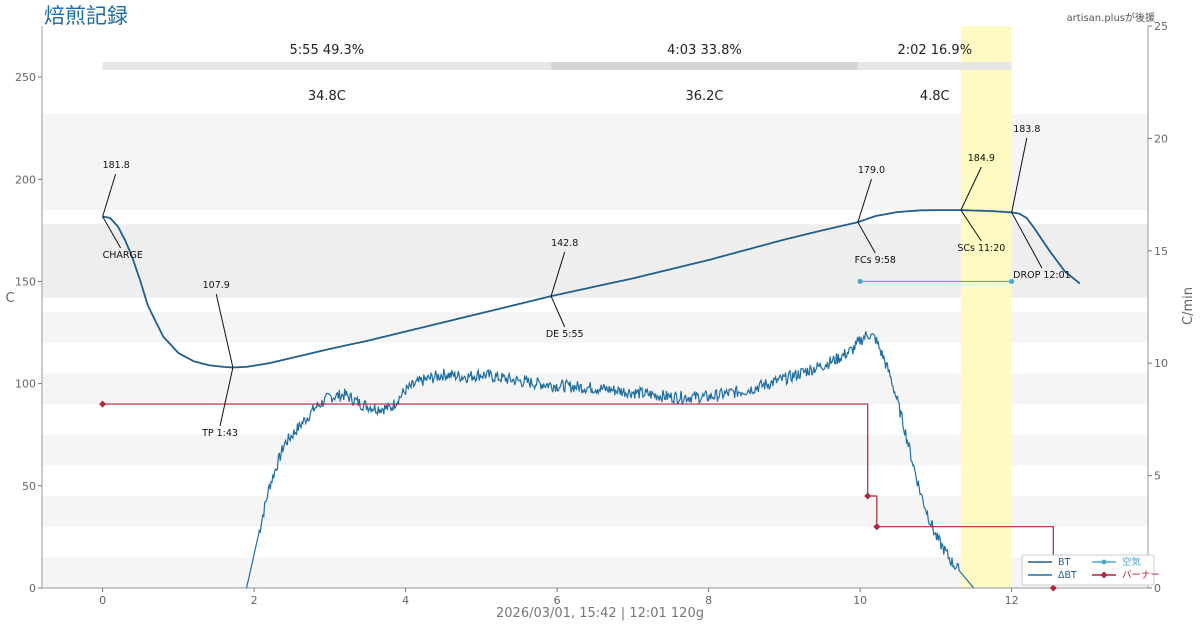  Describe the element at coordinates (1110, 18) in the screenshot. I see `credit-text: artisan.plusが後援` at that location.